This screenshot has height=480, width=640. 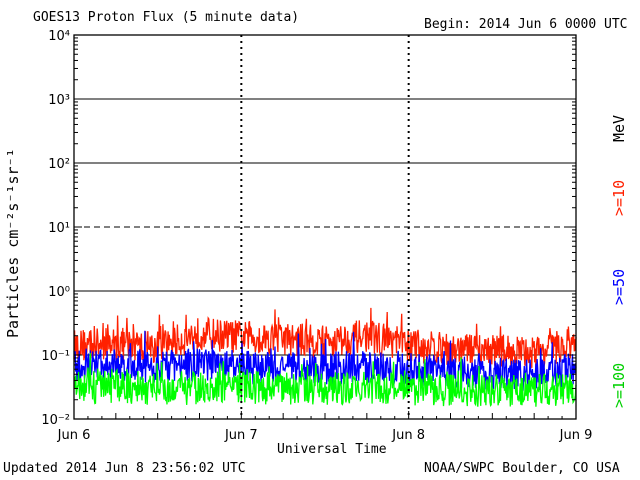 I want to click on y-axis-label: Particles cm⁻²s⁻¹sr⁻¹, so click(x=13, y=243).